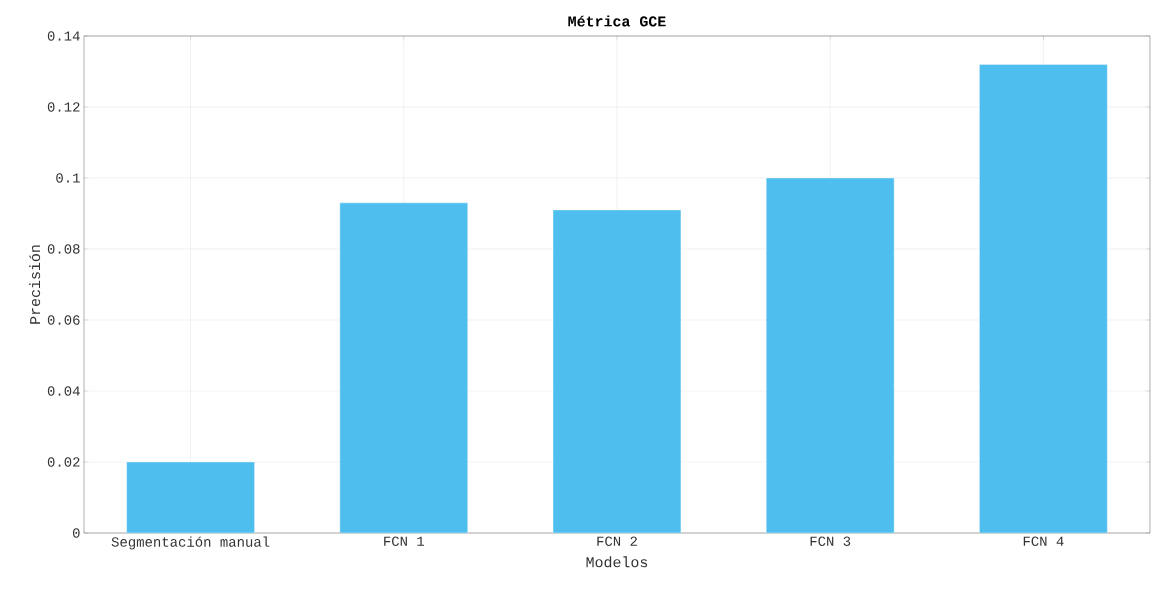 The height and width of the screenshot is (594, 1156). Describe the element at coordinates (63, 391) in the screenshot. I see `y-tick-label: 0.04` at that location.